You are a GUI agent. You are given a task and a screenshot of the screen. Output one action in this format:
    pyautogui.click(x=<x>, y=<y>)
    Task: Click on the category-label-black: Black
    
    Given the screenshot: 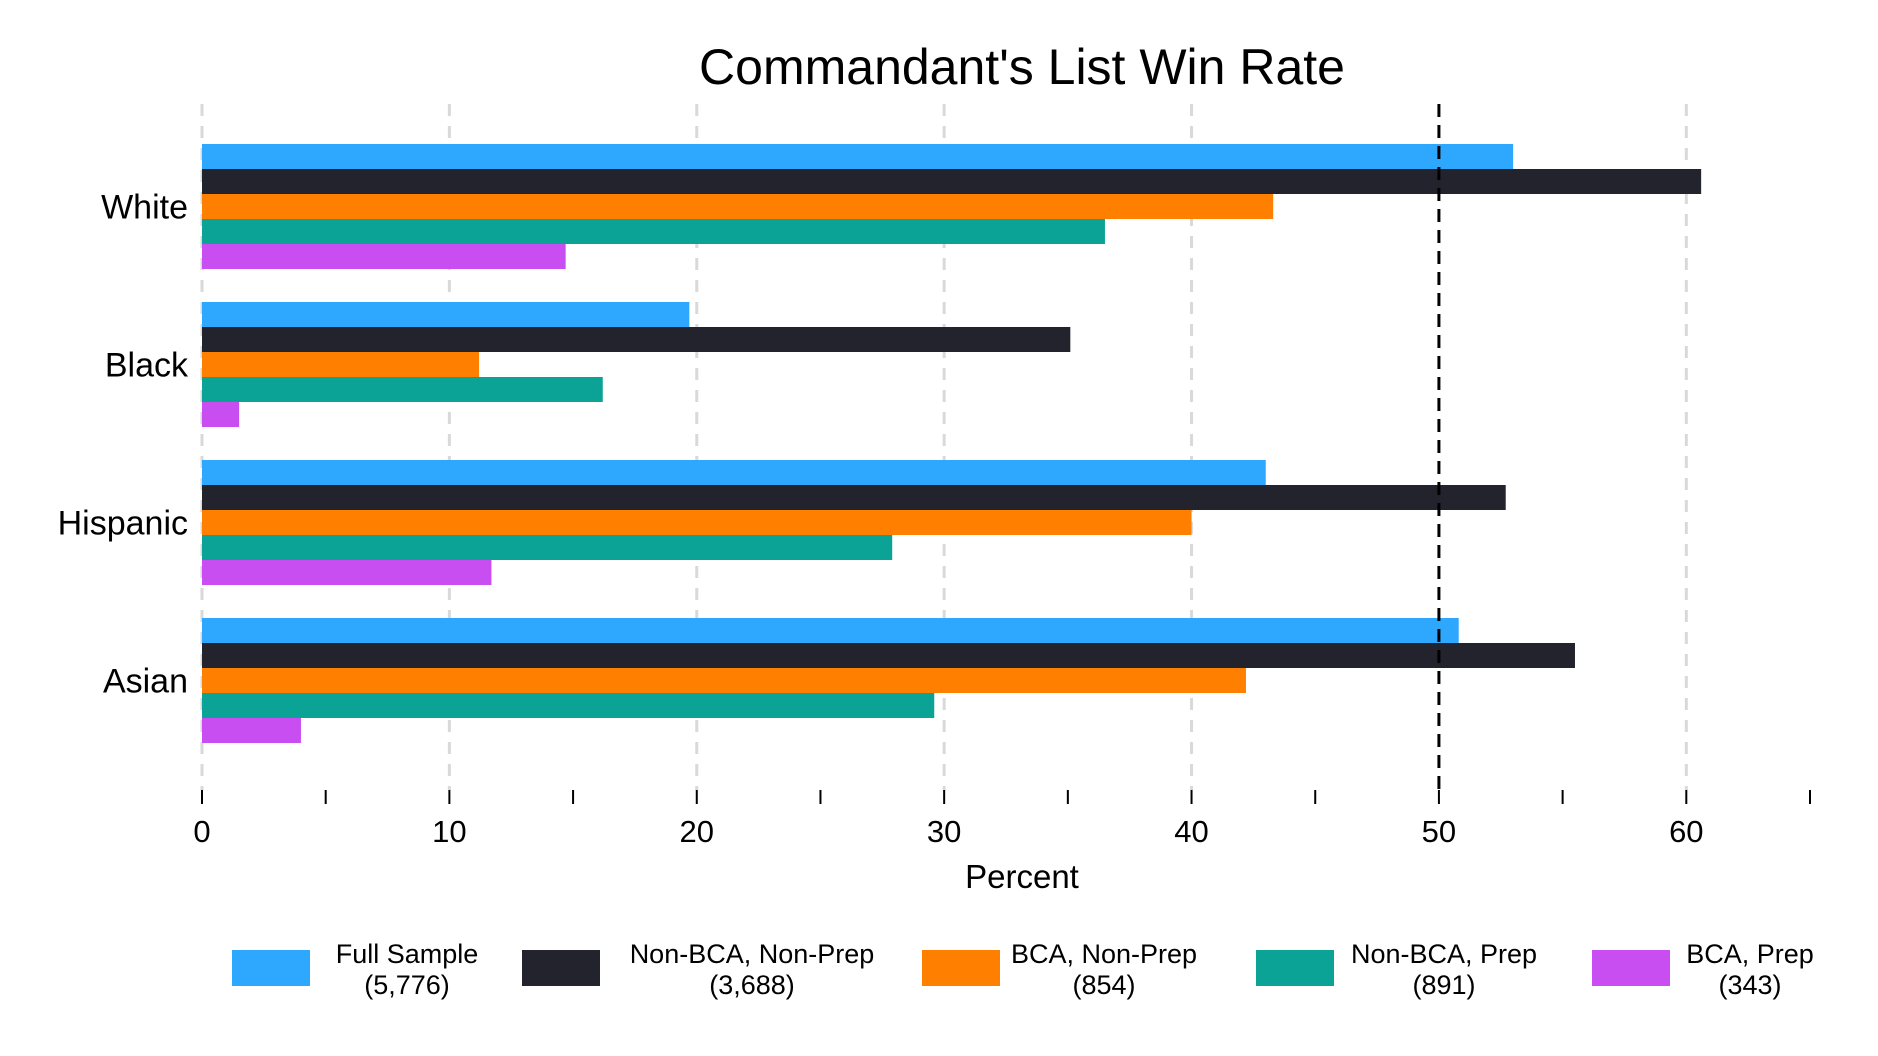 What is the action you would take?
    pyautogui.click(x=147, y=366)
    